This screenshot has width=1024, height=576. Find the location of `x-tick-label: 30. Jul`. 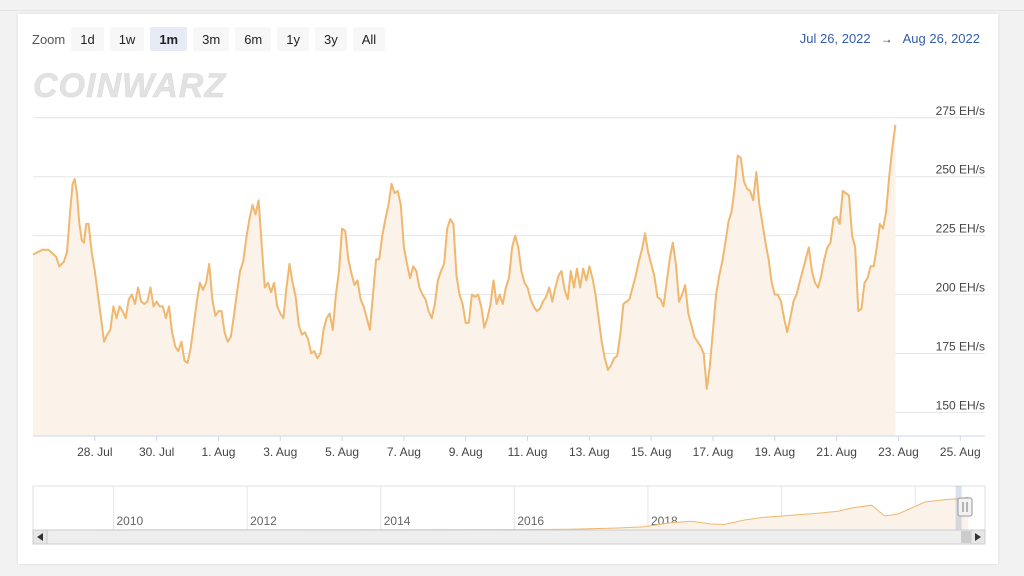

x-tick-label: 30. Jul is located at coordinates (156, 452).